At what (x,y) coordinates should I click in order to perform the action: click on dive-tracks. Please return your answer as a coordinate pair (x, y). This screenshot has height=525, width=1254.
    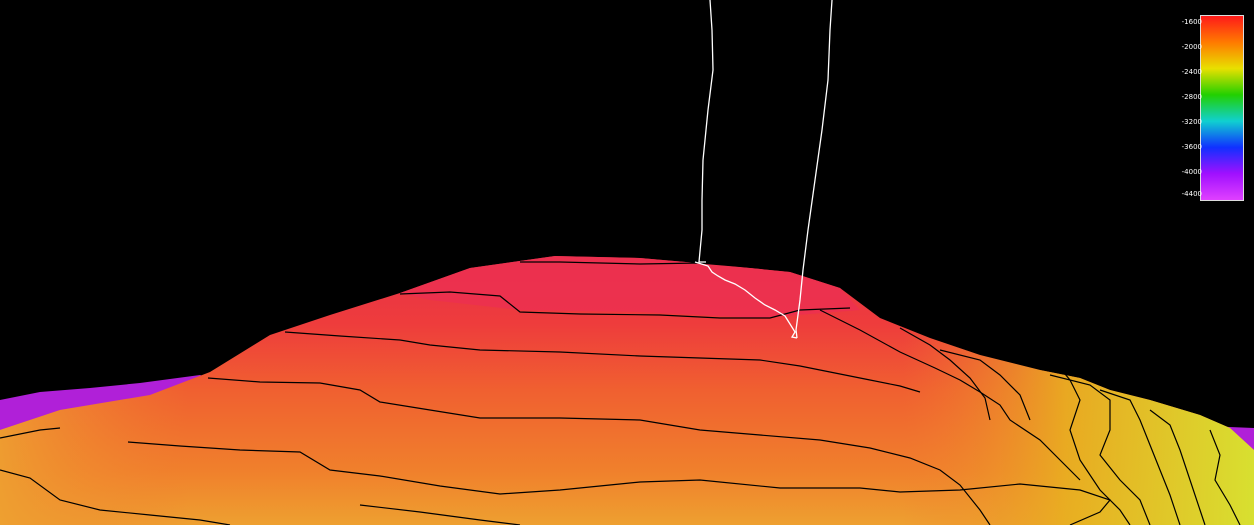
    Looking at the image, I should click on (763, 169).